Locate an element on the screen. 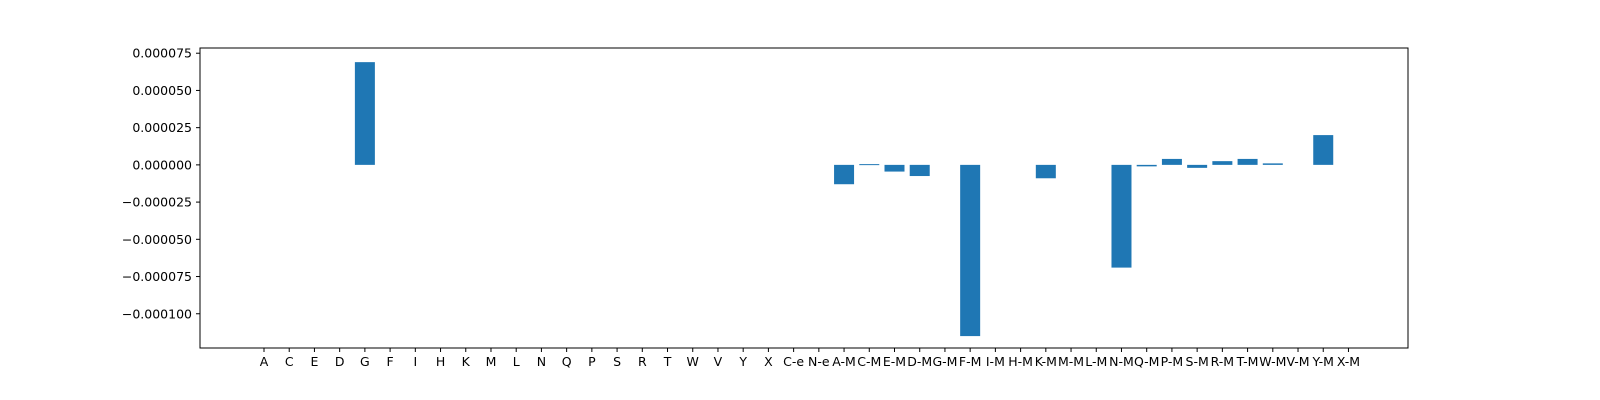  x-tick-label-D: D is located at coordinates (340, 361).